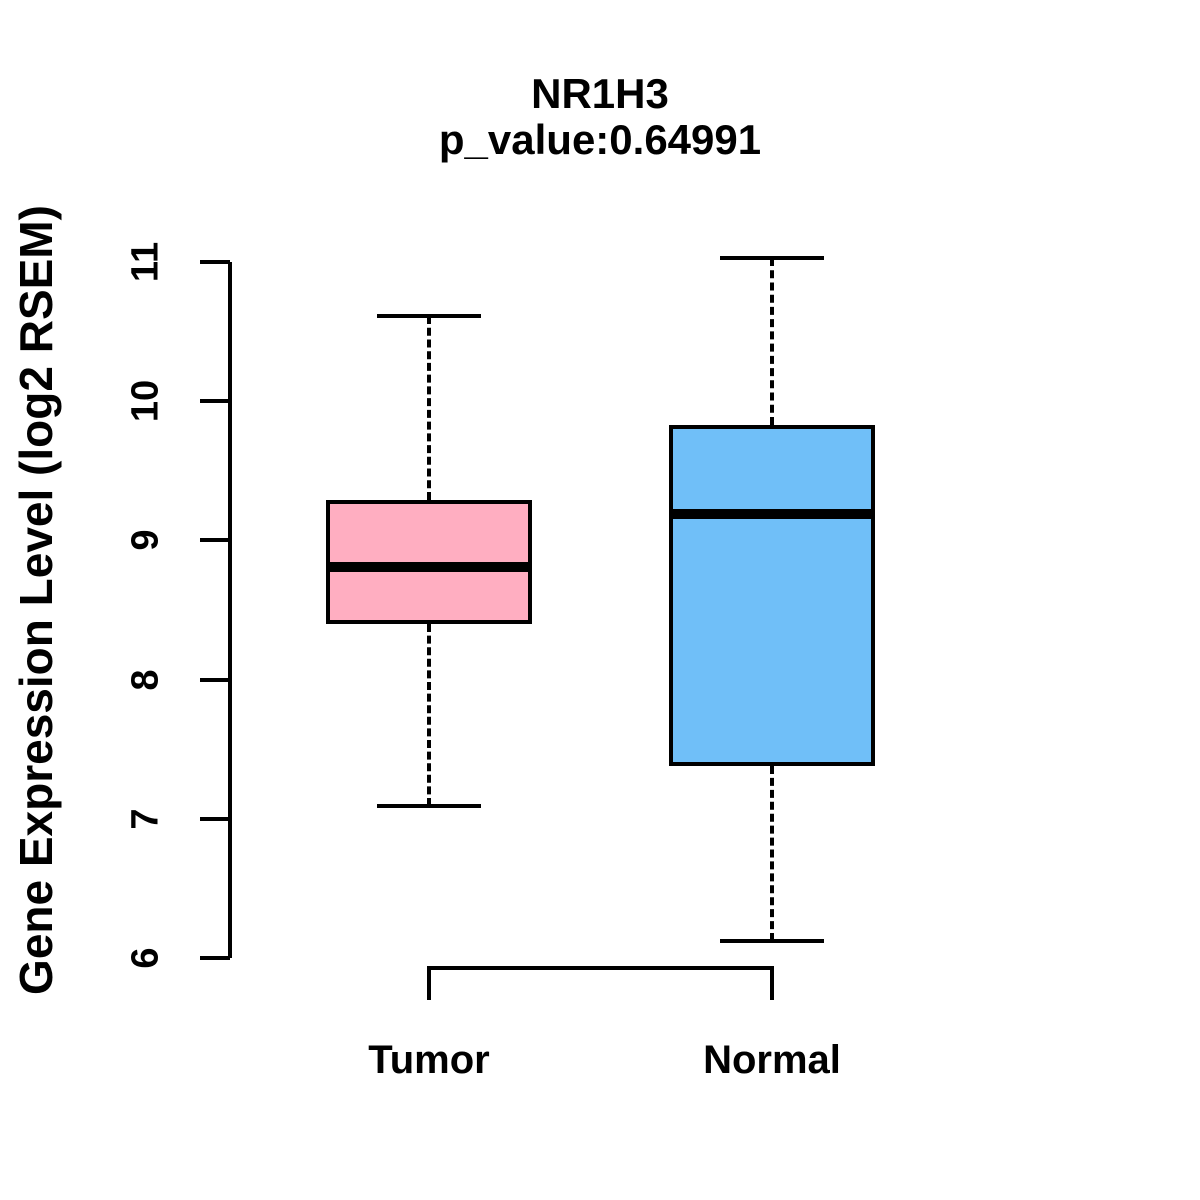 This screenshot has height=1200, width=1200. I want to click on y-axis-tick-label: 11, so click(145, 262).